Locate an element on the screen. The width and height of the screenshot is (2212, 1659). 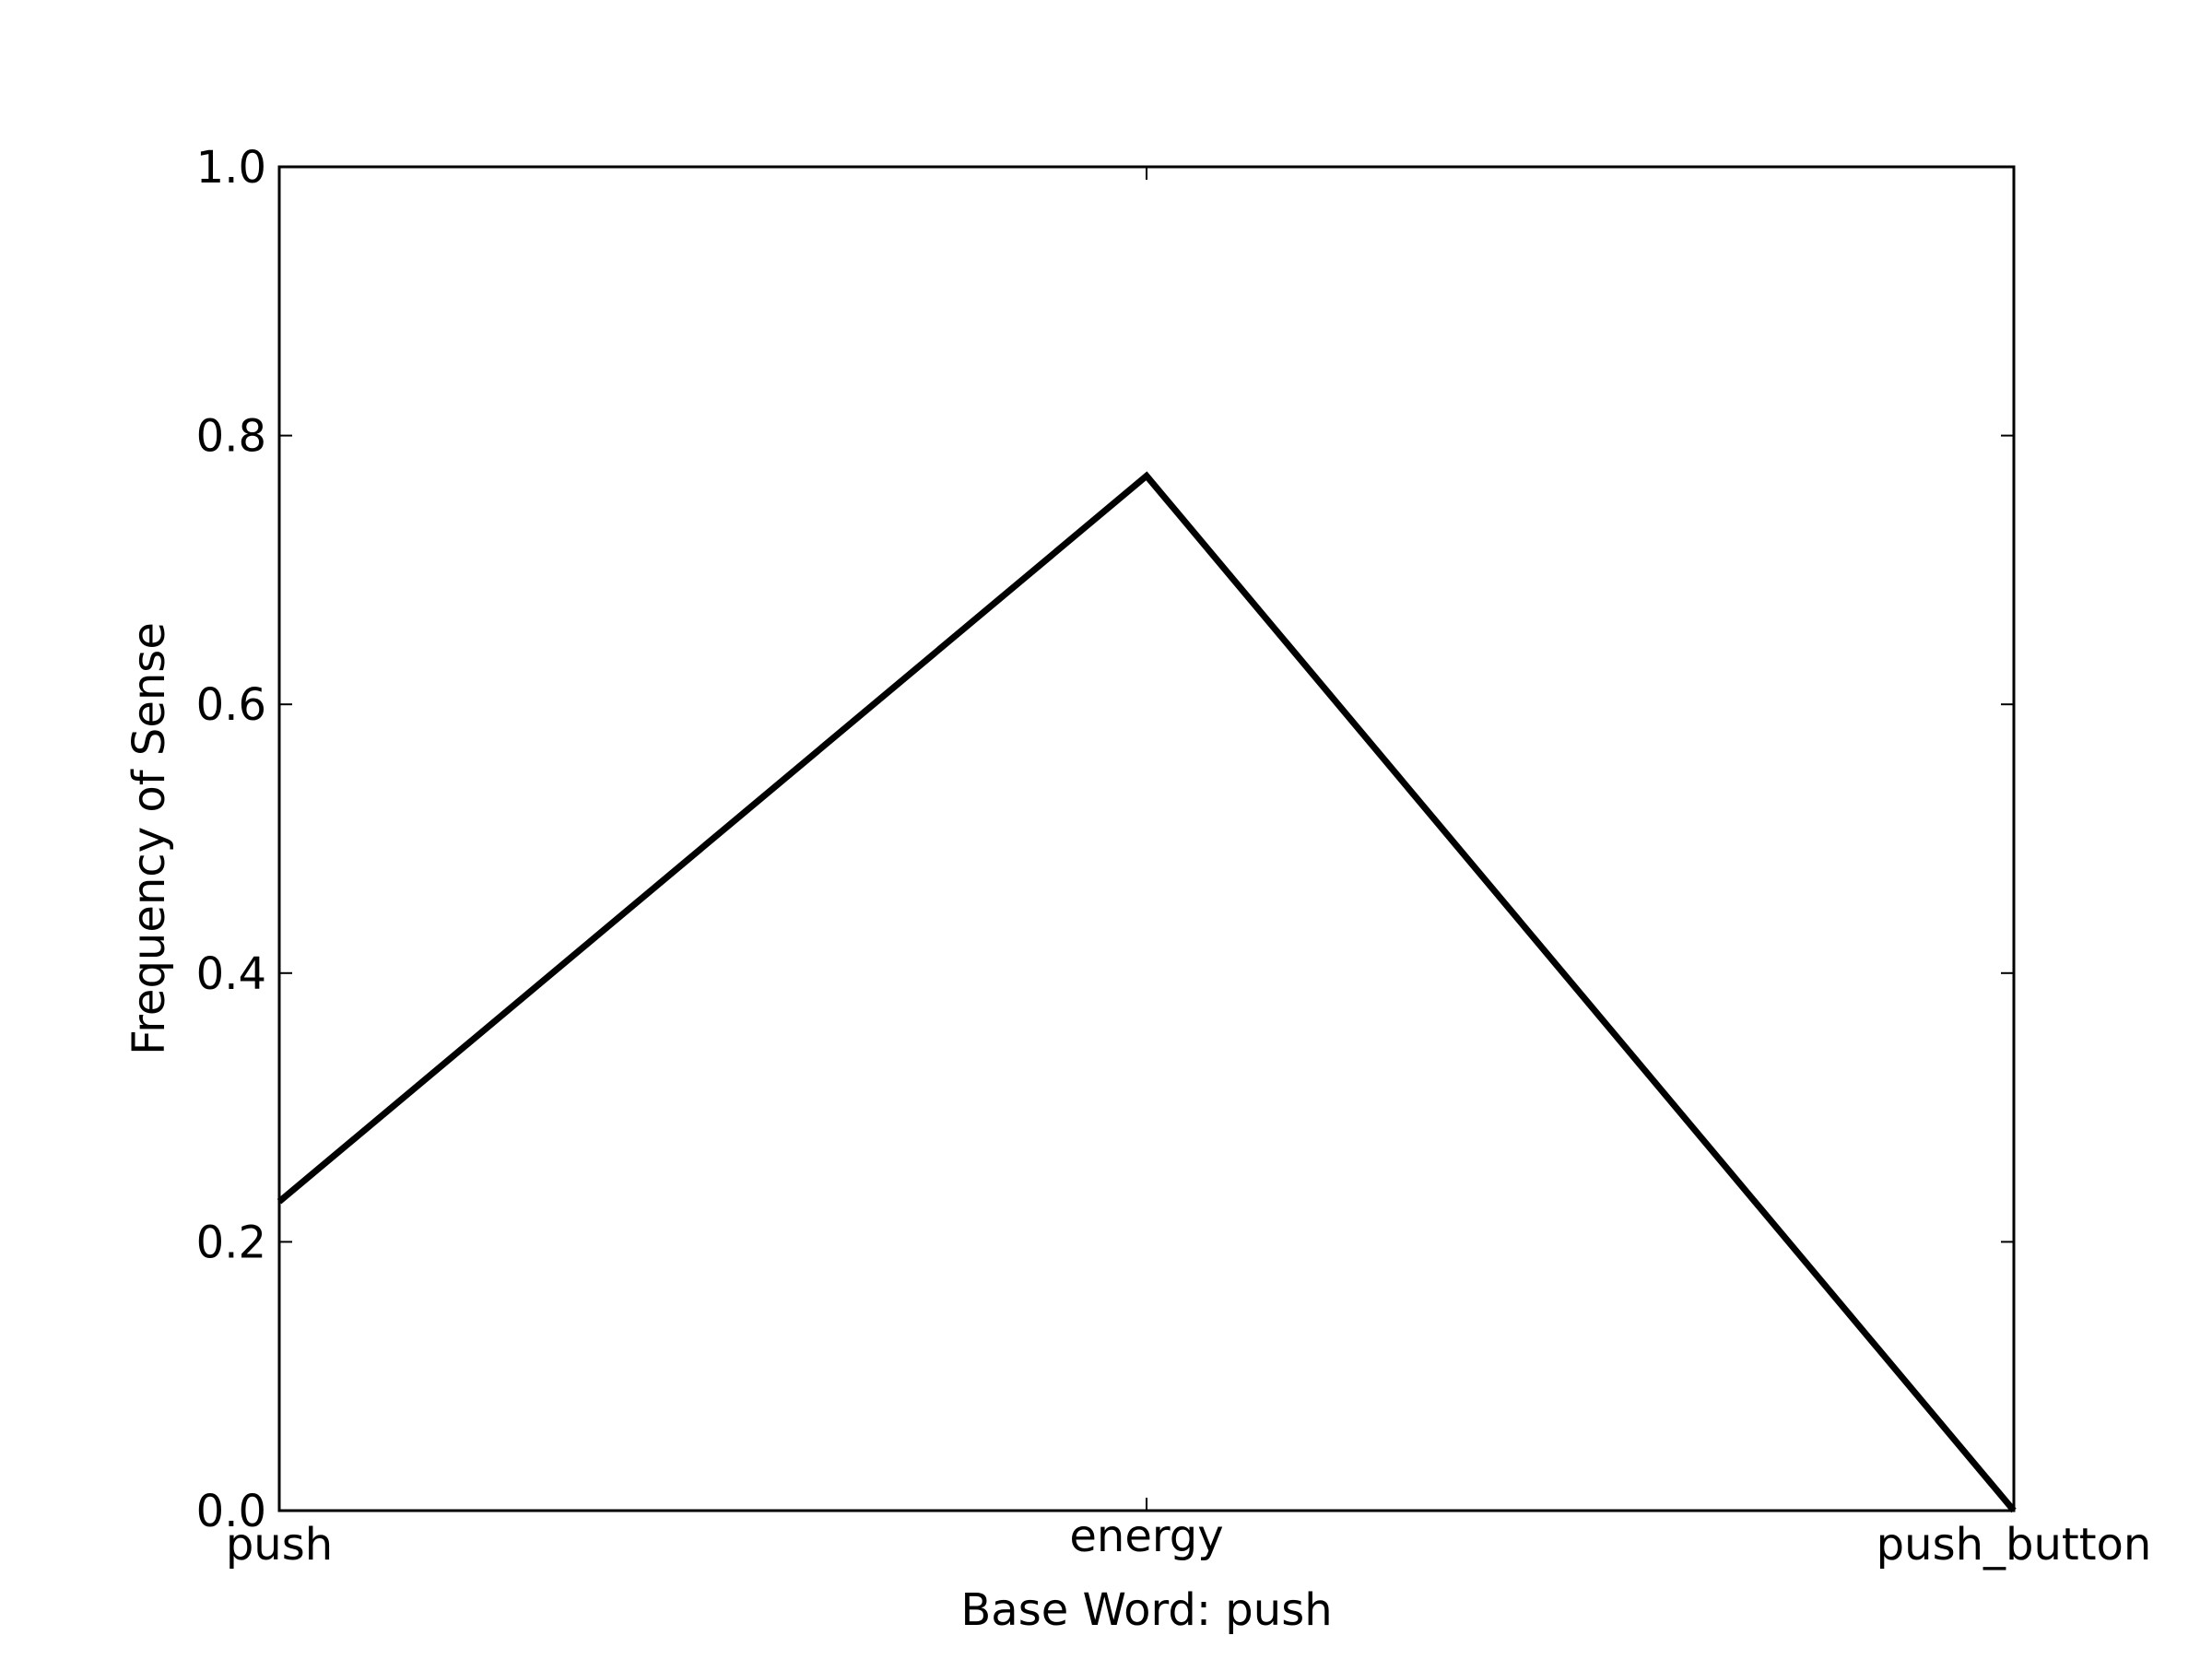
y-tick-label: 0.2 is located at coordinates (231, 1242).